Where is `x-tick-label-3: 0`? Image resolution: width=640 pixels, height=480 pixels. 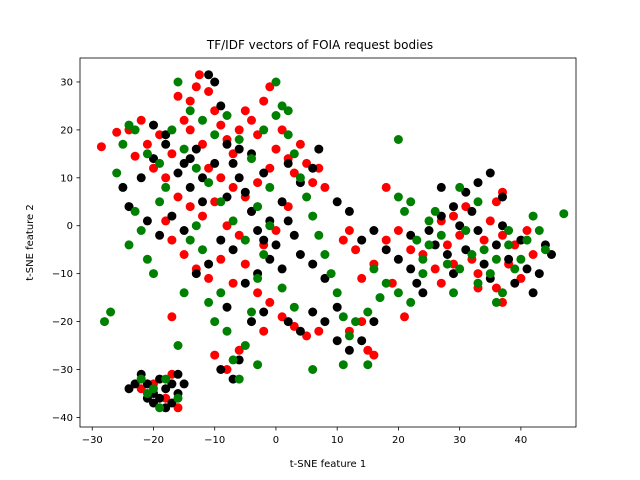 x-tick-label-3: 0 is located at coordinates (276, 440).